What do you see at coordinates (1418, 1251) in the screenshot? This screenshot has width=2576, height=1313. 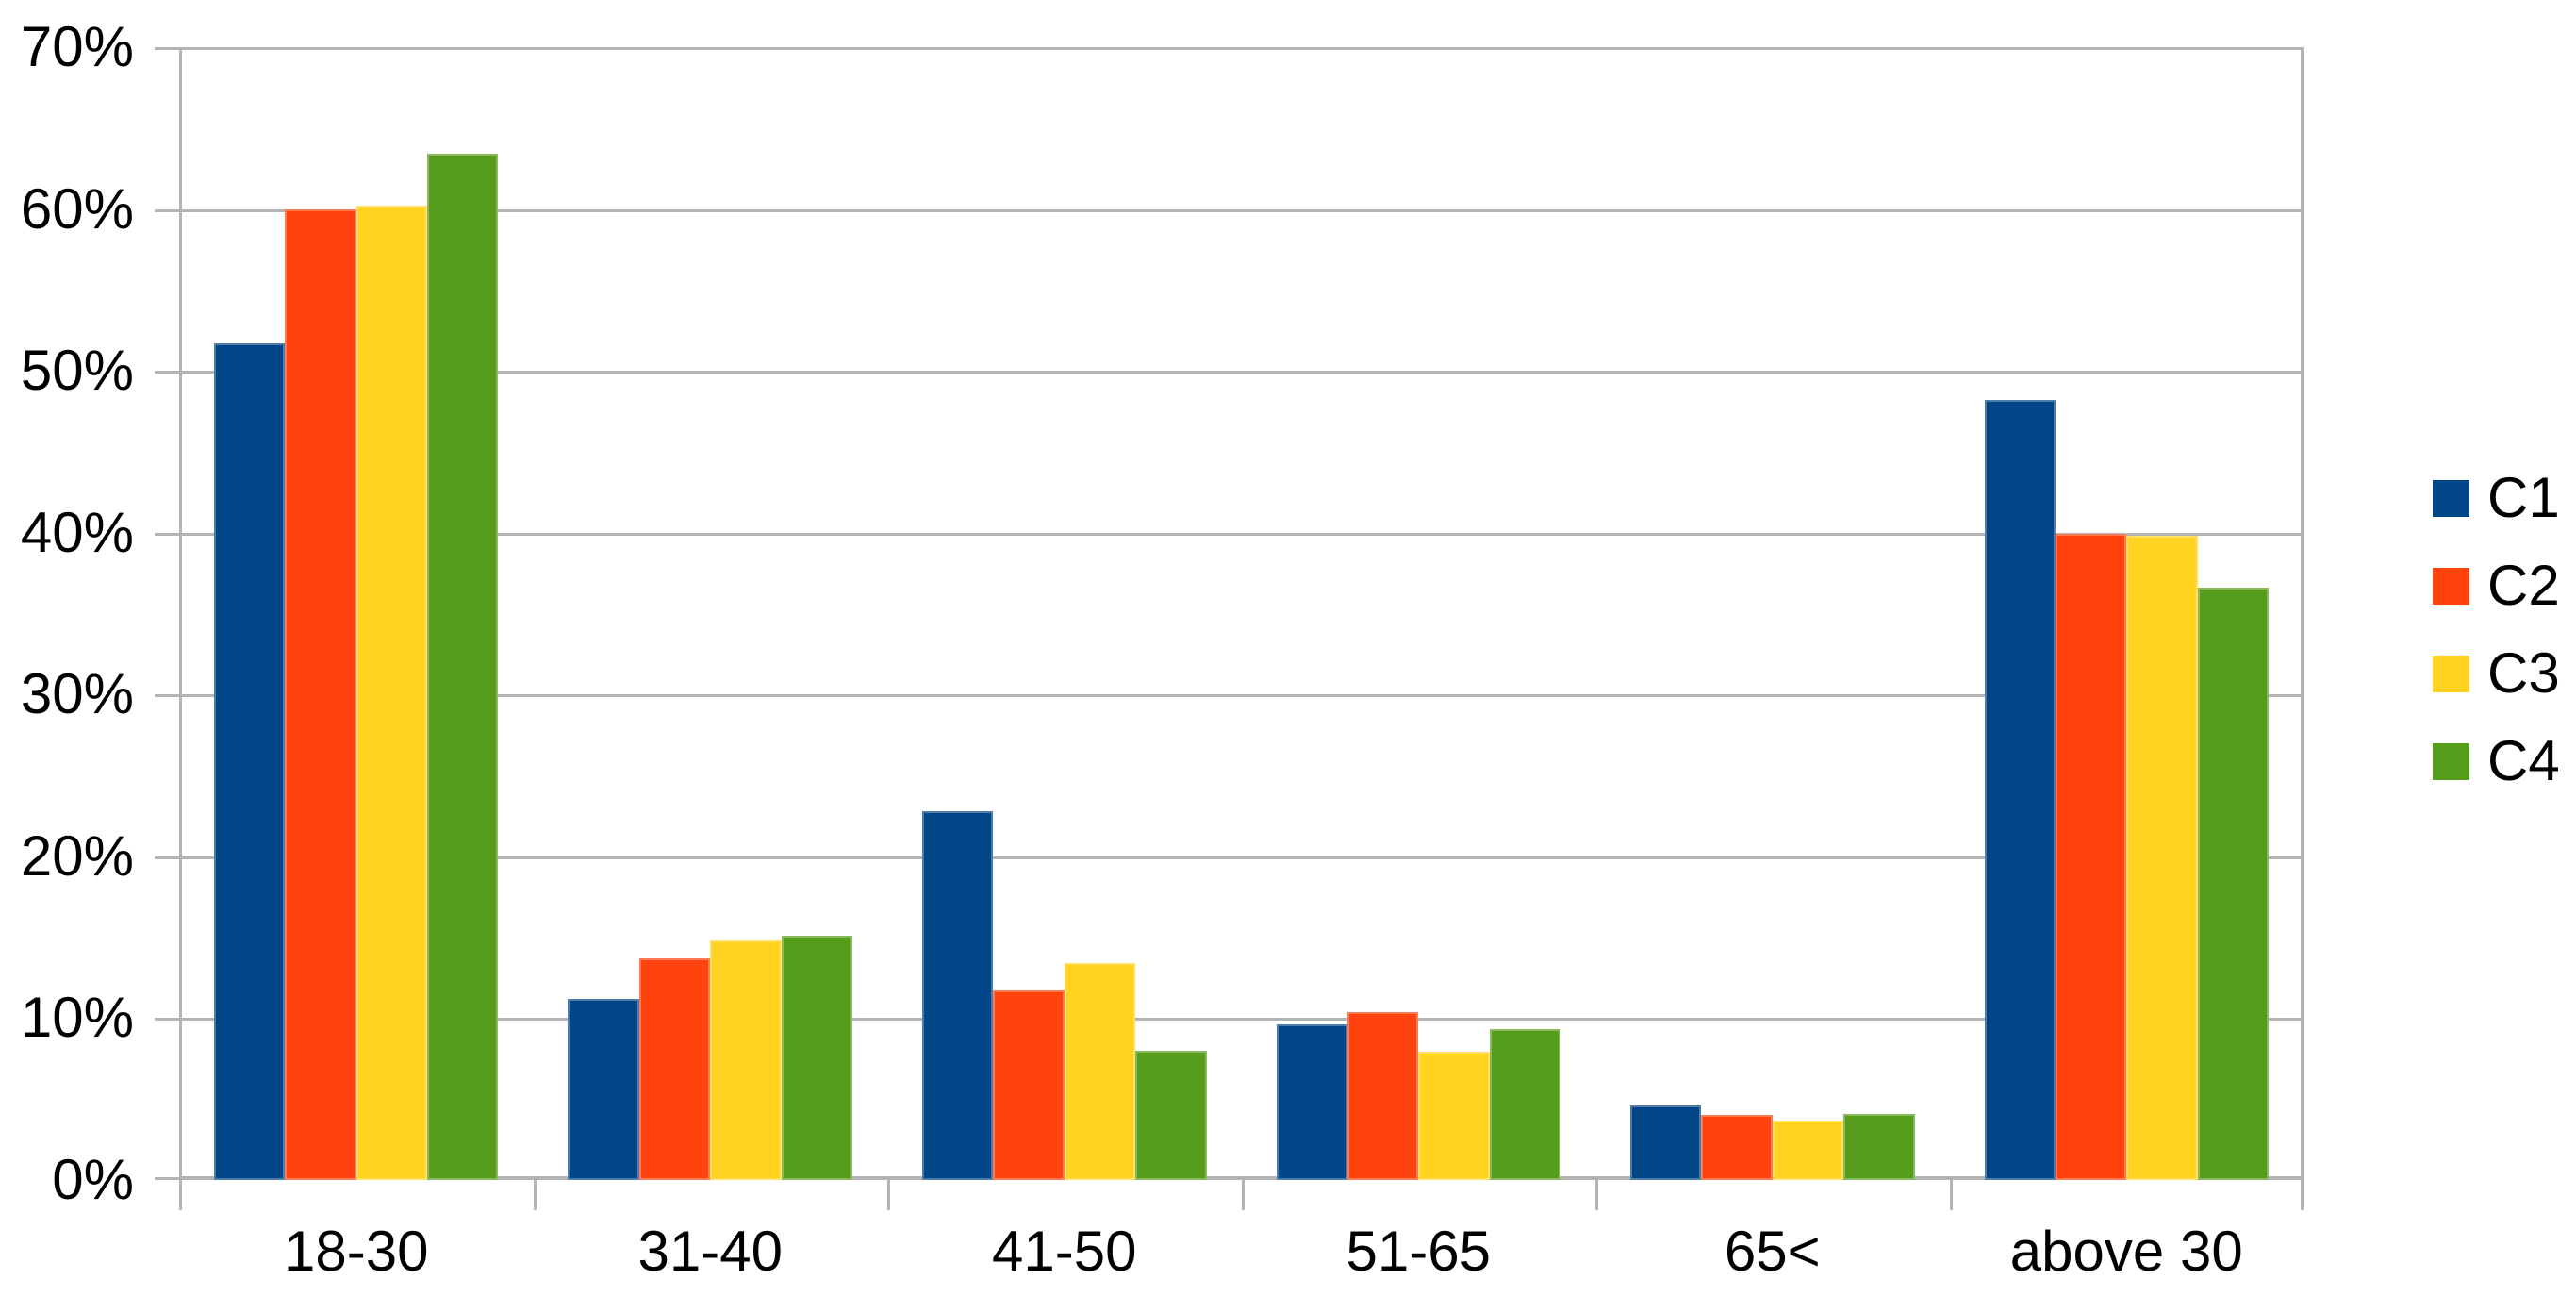 I see `x-axis-label-51-65: 51-65` at bounding box center [1418, 1251].